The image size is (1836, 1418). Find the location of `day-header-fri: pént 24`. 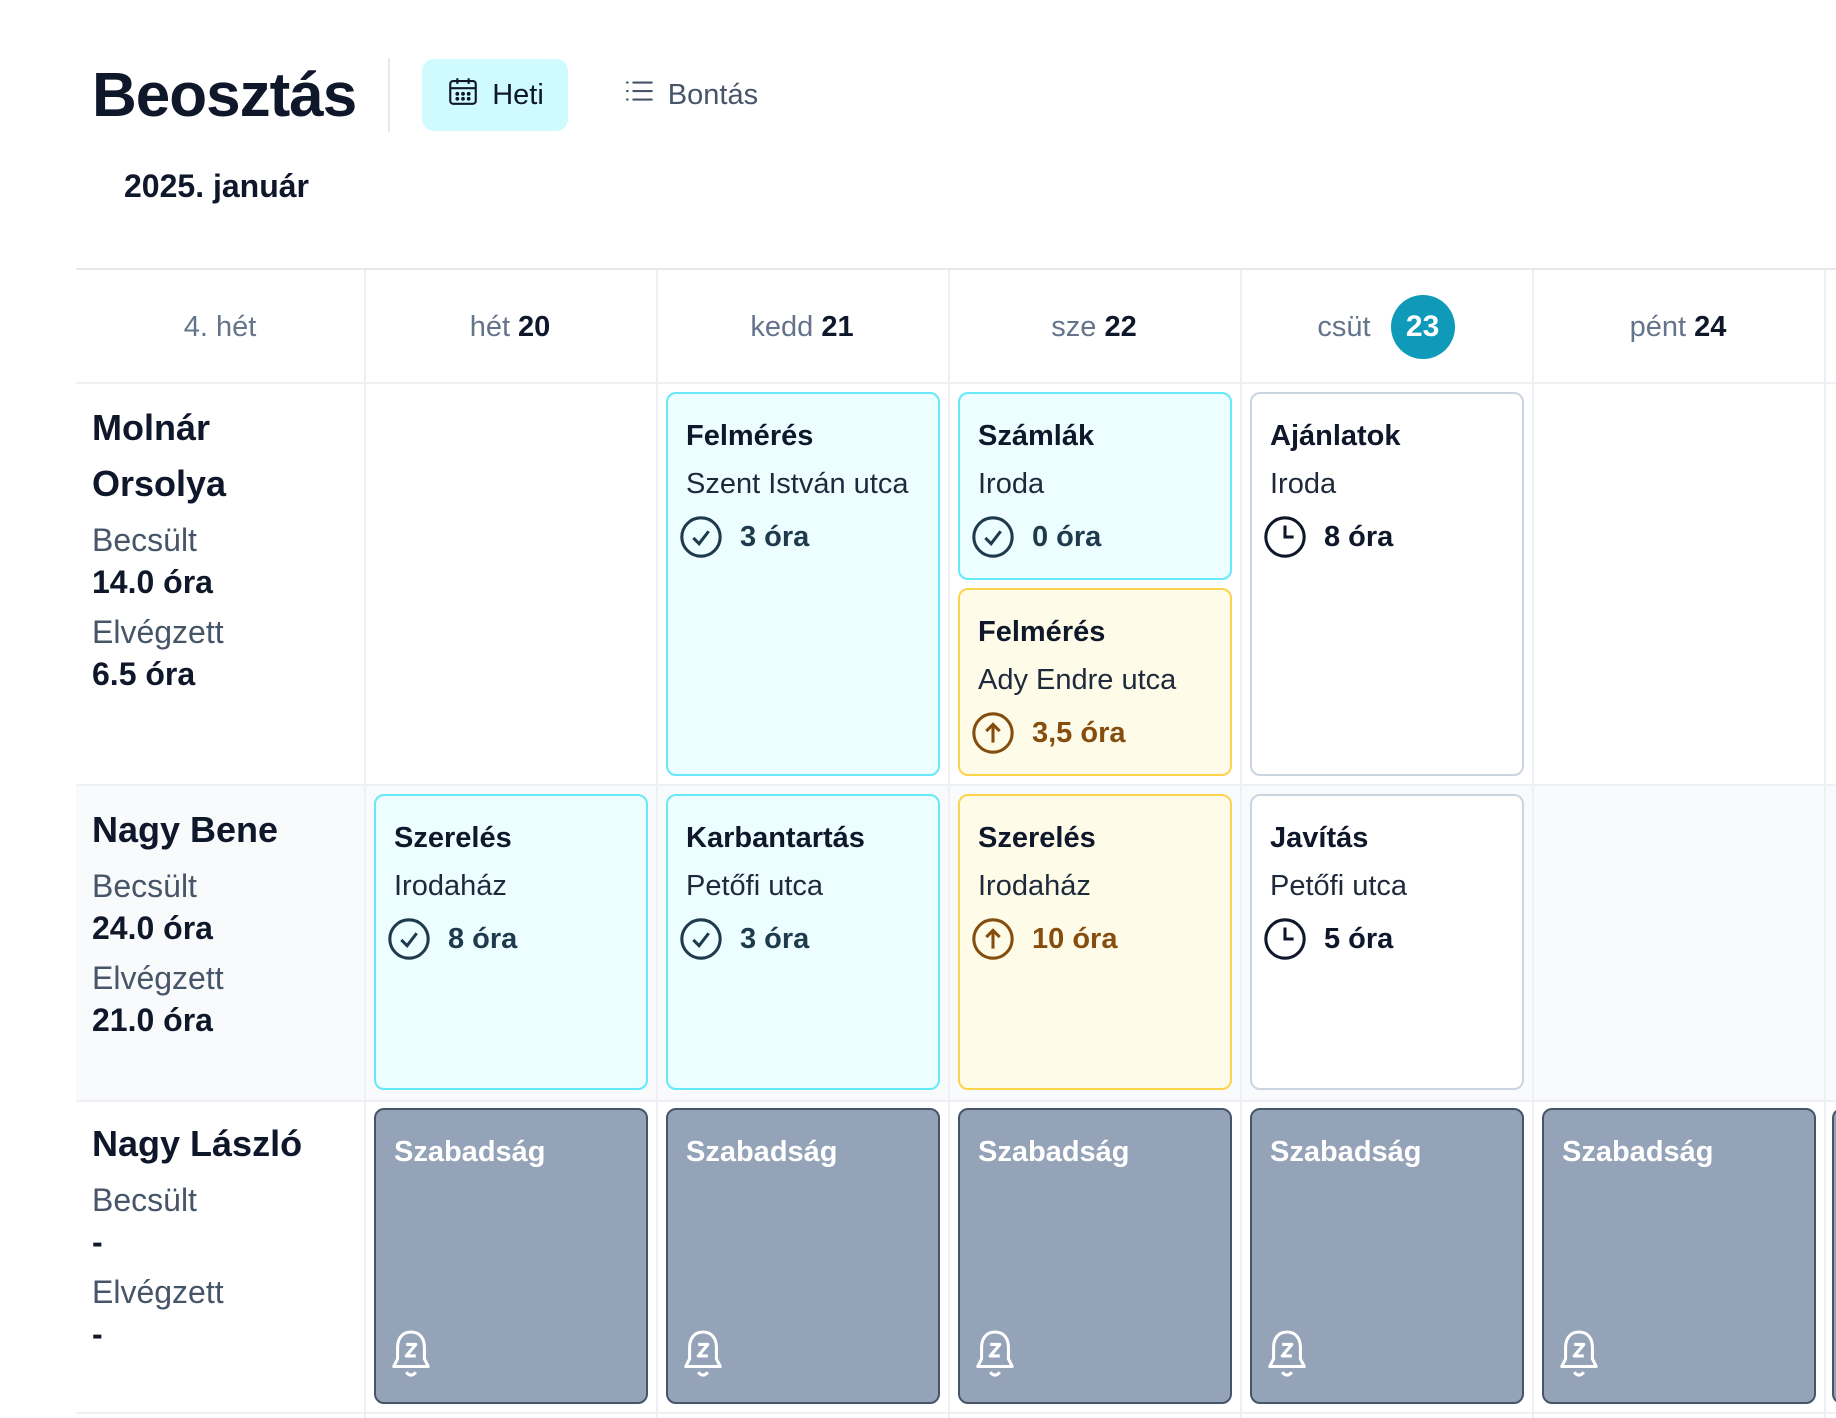

day-header-fri: pént 24 is located at coordinates (1678, 326).